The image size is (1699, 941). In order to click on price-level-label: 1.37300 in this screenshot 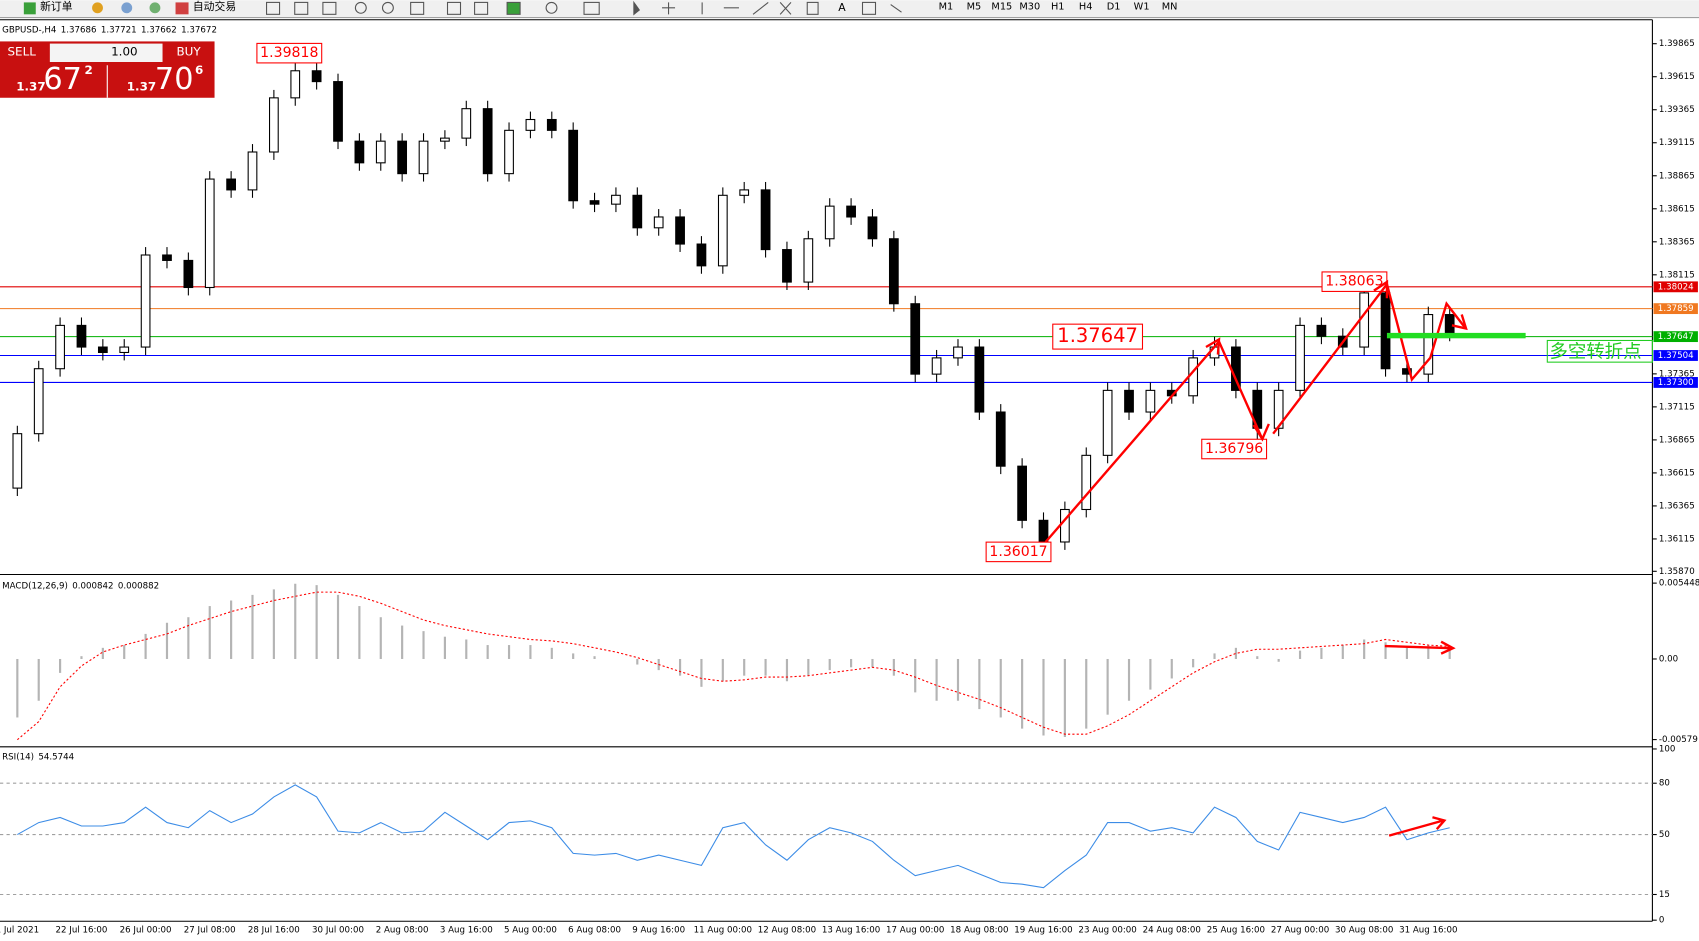, I will do `click(1676, 383)`.